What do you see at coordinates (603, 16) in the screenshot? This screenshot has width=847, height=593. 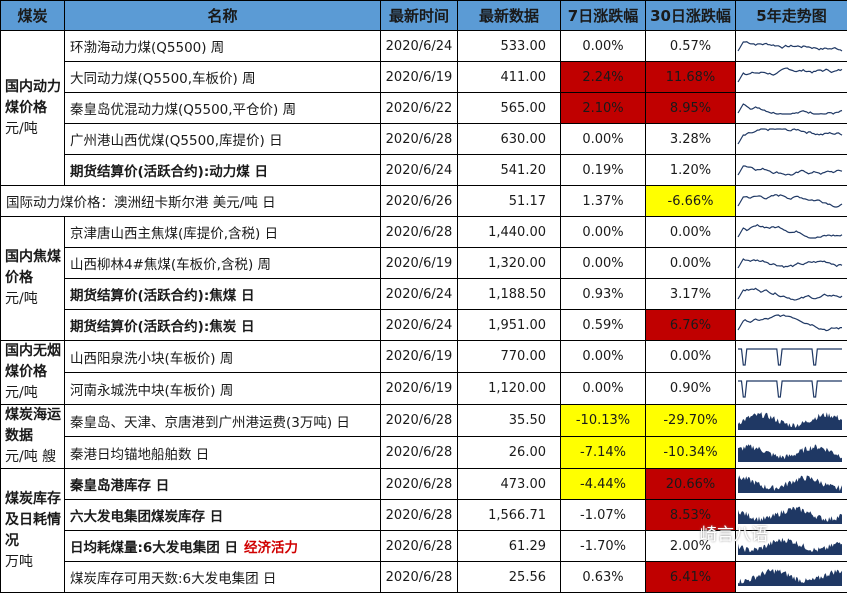 I see `header-7d-change: 7日涨跌幅` at bounding box center [603, 16].